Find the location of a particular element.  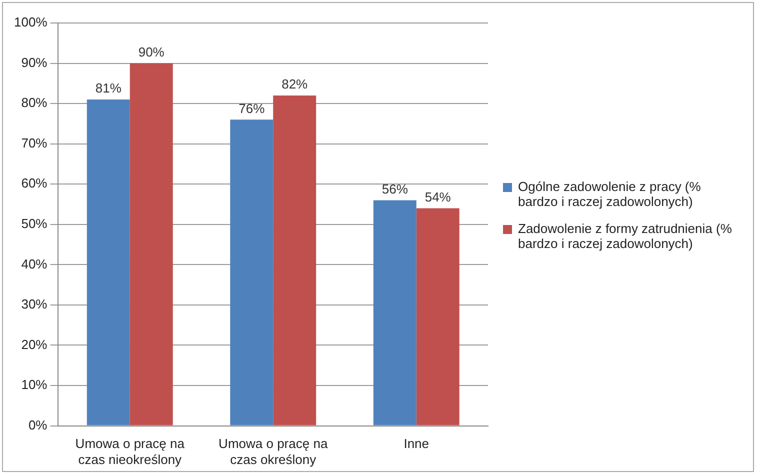

y-tick-label: 80% is located at coordinates (34, 102).